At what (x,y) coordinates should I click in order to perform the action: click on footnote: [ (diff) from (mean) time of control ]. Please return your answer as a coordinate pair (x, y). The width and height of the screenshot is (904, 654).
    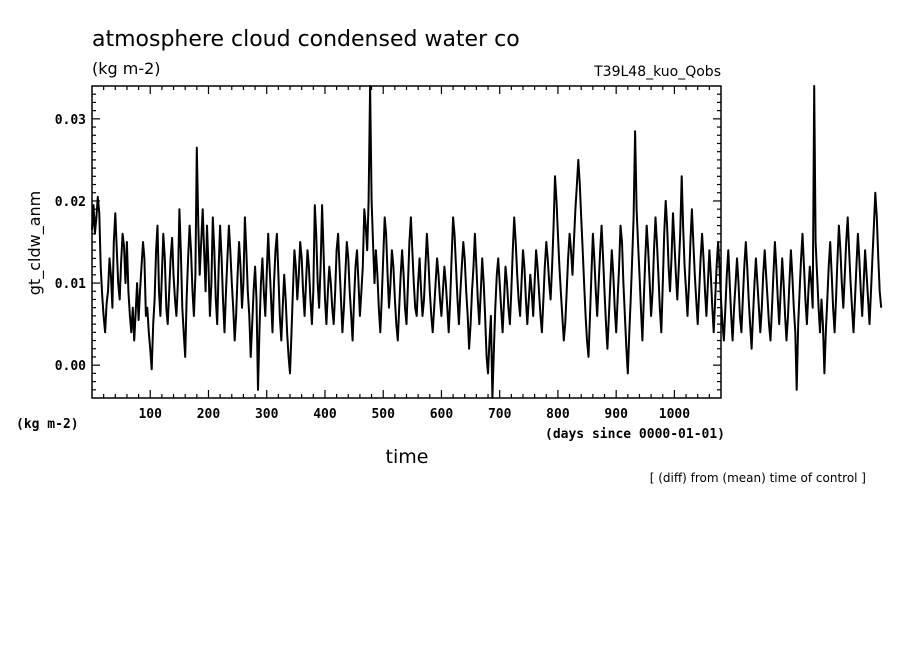
    Looking at the image, I should click on (758, 478).